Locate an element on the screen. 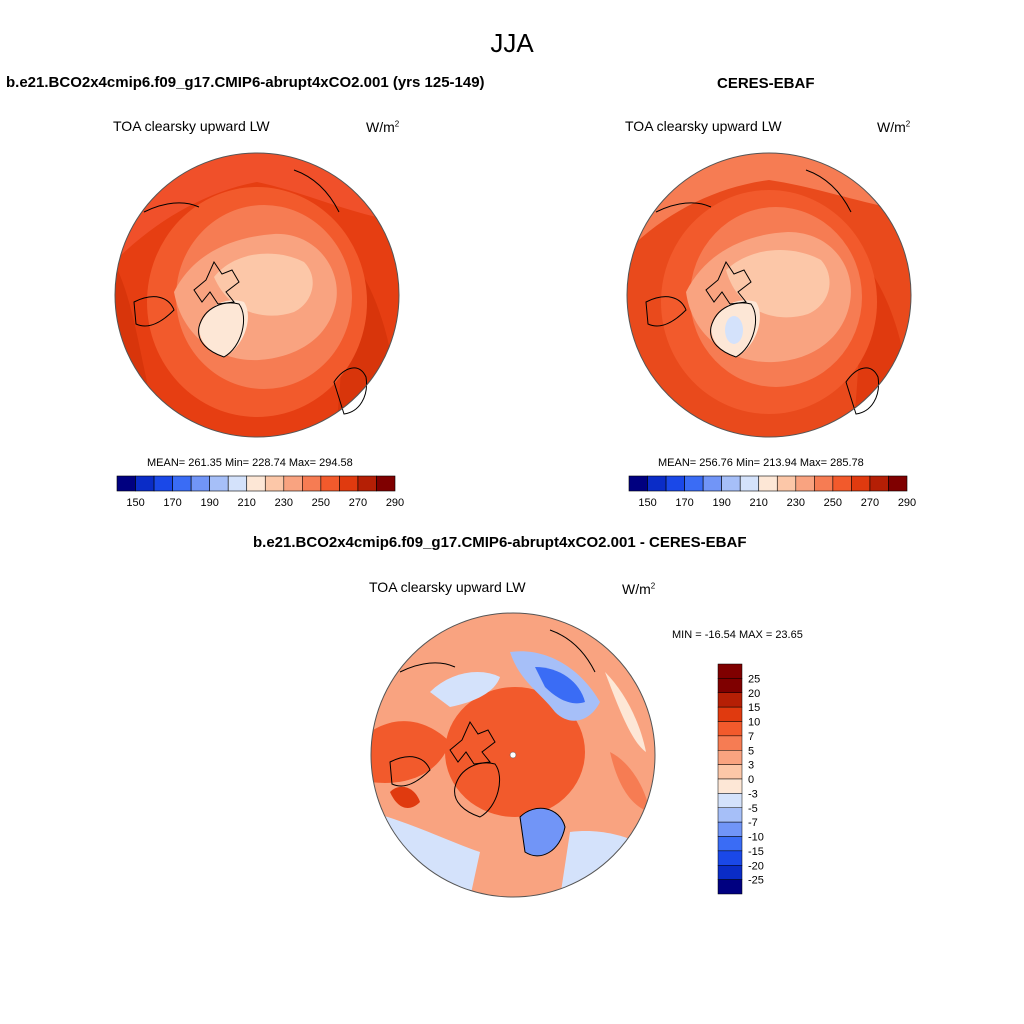 This screenshot has width=1024, height=1024. diff-colorbar-tick-label: -25 is located at coordinates (756, 881).